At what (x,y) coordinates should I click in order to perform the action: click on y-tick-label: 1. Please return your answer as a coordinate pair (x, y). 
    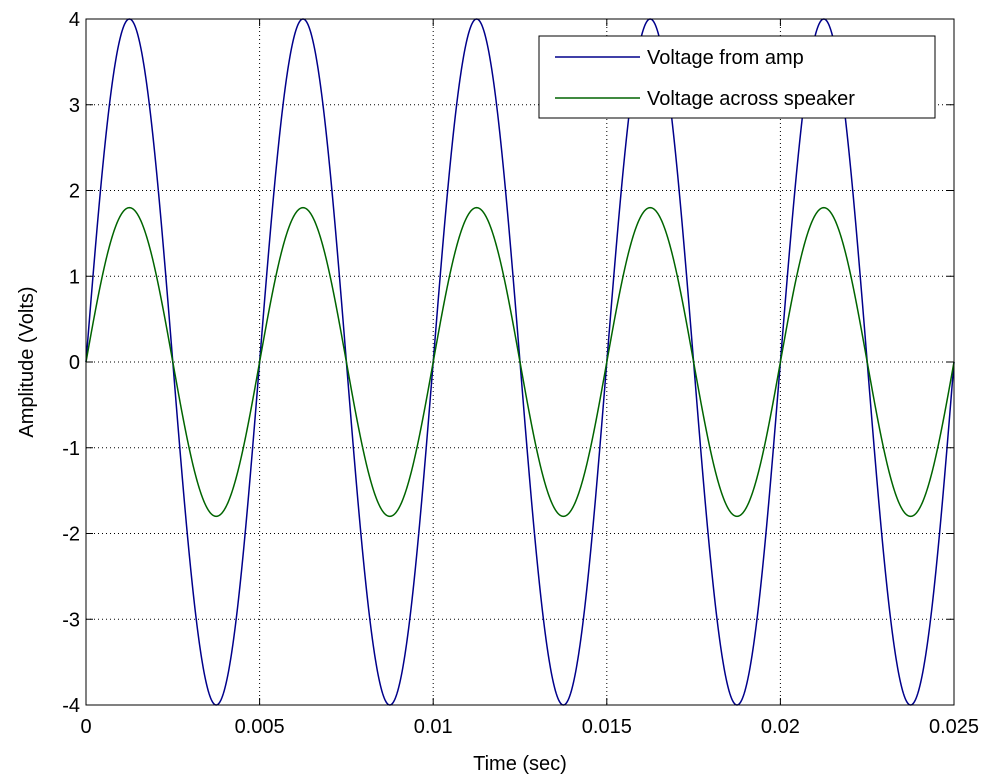
    Looking at the image, I should click on (74, 277).